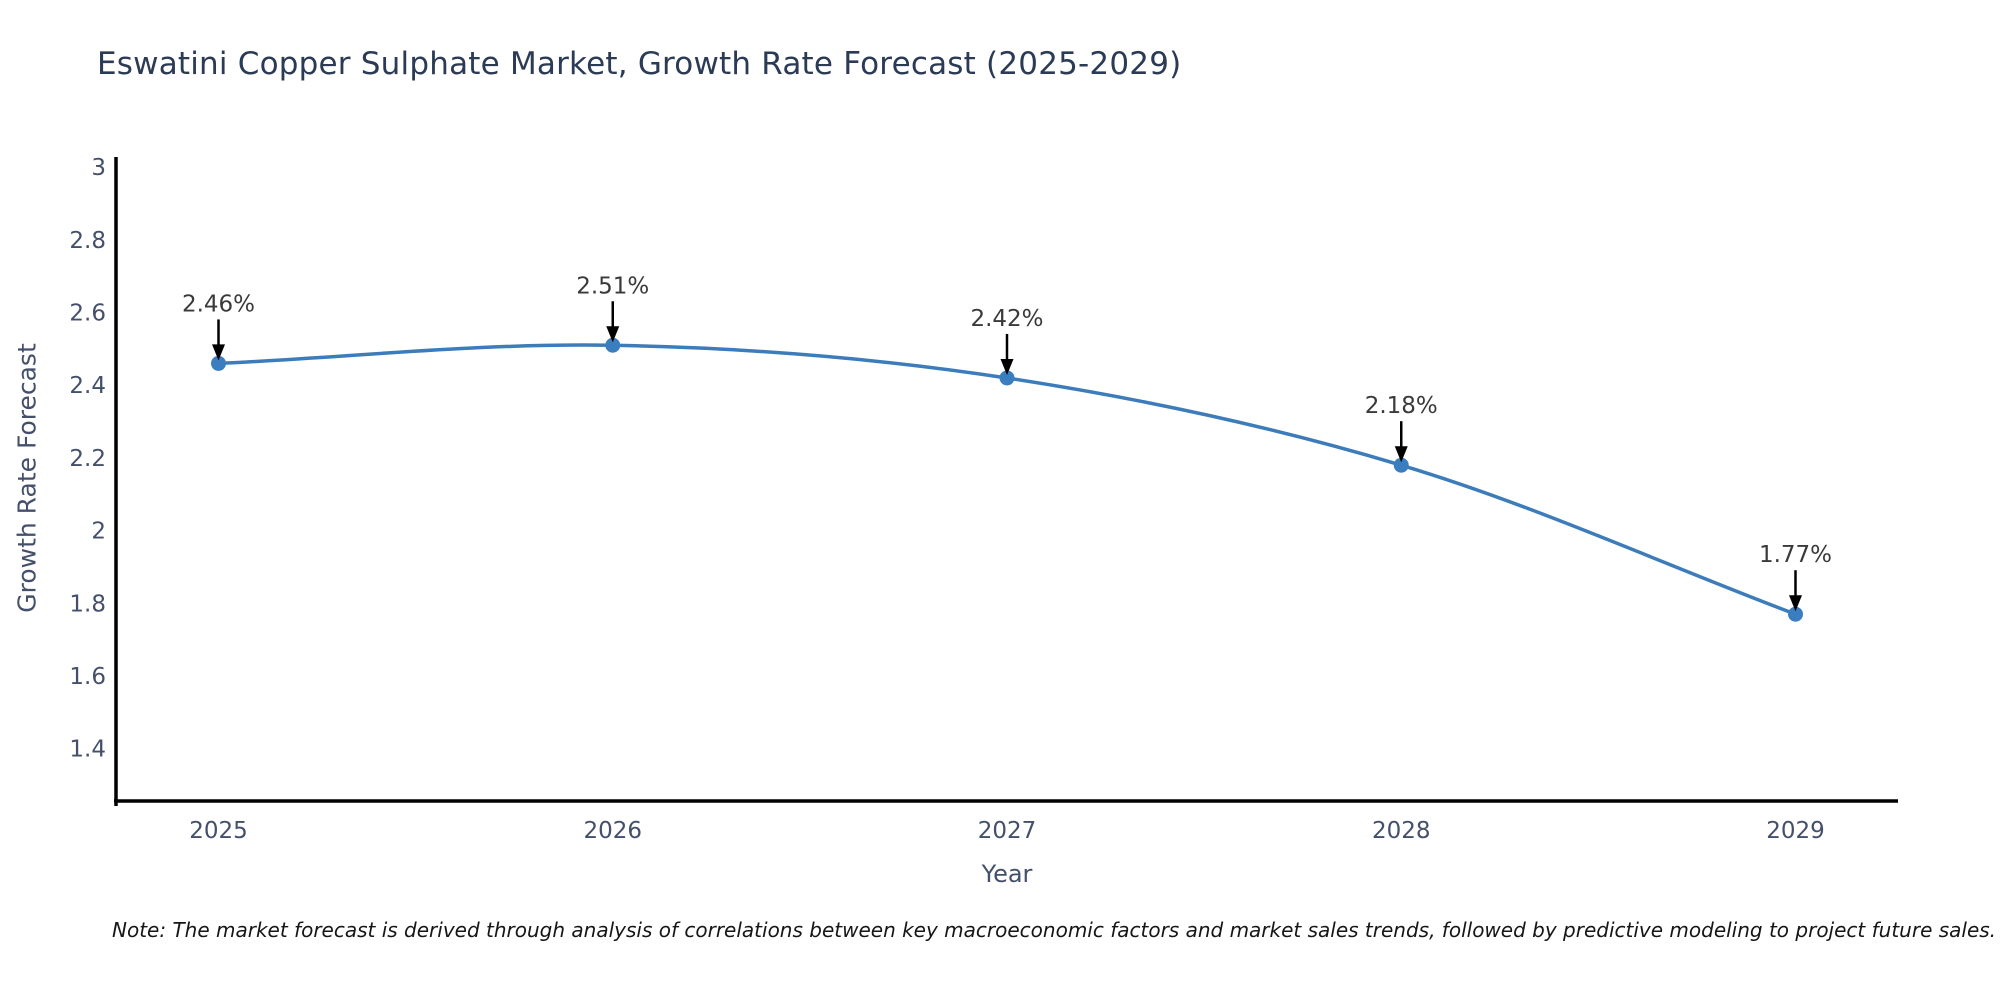 This screenshot has width=2000, height=1000. Describe the element at coordinates (87, 386) in the screenshot. I see `y-tick-label: 2.4` at that location.